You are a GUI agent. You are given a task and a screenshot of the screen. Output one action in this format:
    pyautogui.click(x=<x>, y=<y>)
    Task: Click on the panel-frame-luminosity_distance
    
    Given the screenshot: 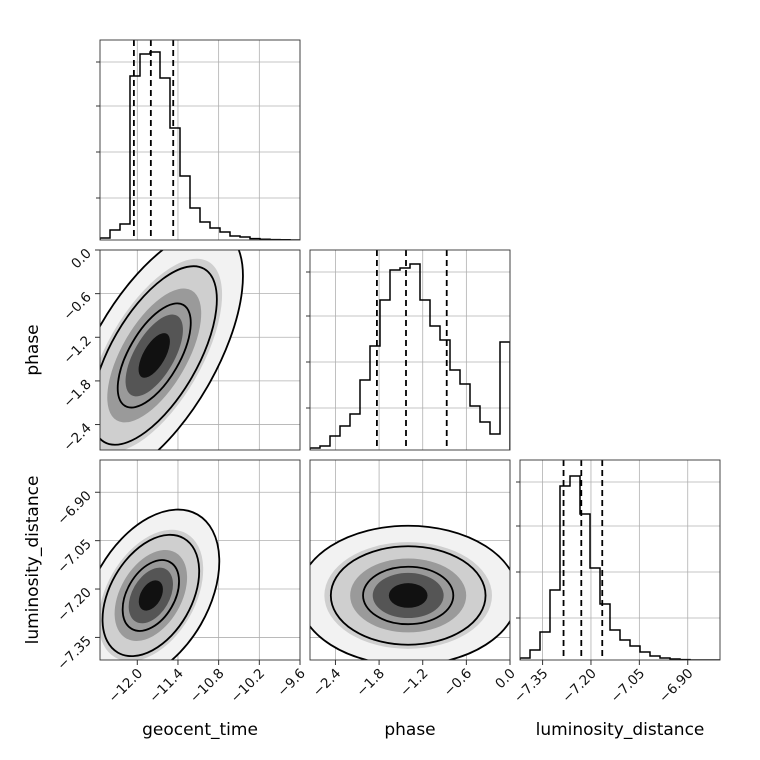 What is the action you would take?
    pyautogui.click(x=620, y=560)
    